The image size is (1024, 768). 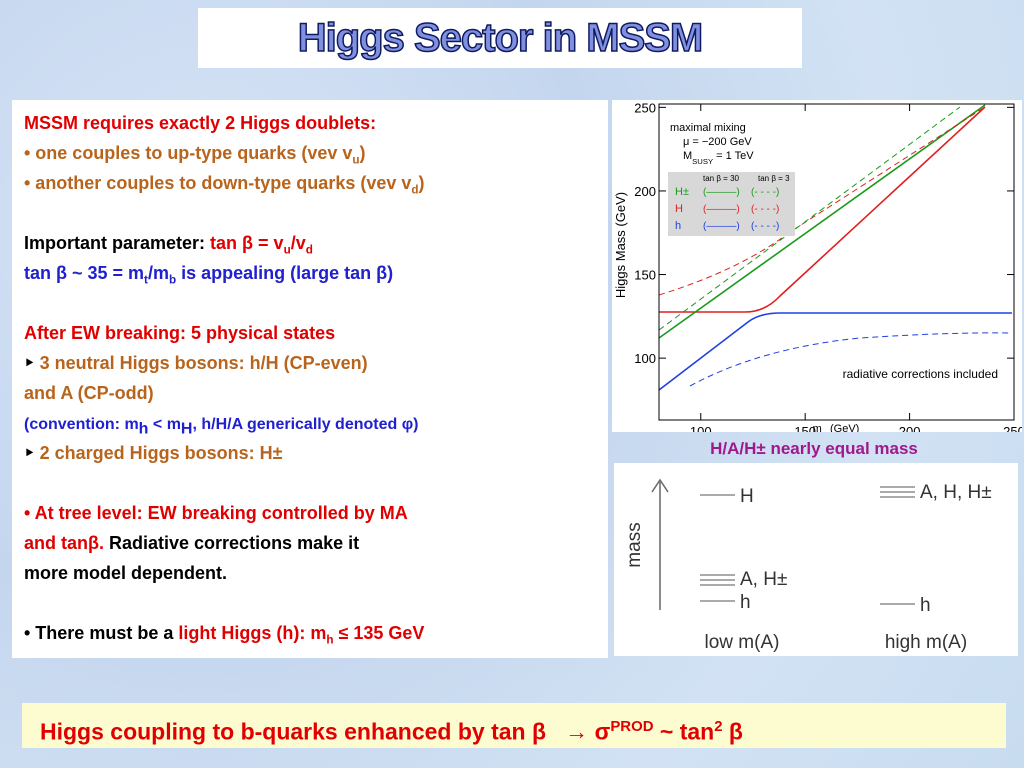 I want to click on text-line: MSSM requires exactly 2 Higgs doublets:, so click(x=316, y=123).